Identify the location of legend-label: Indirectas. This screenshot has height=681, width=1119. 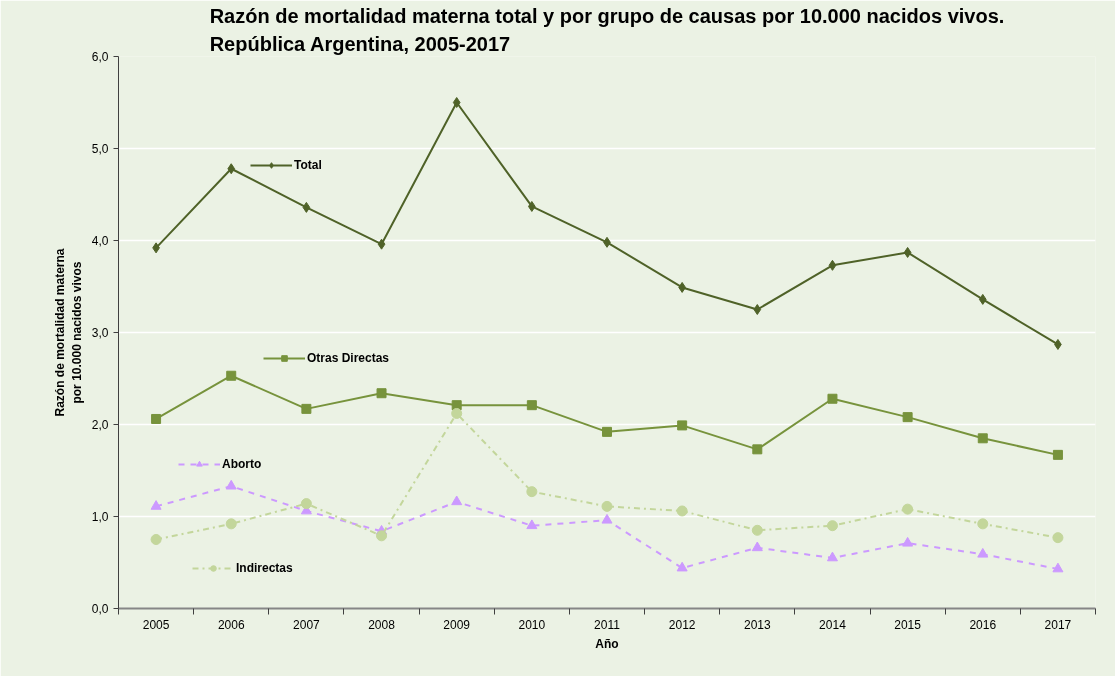
(264, 568).